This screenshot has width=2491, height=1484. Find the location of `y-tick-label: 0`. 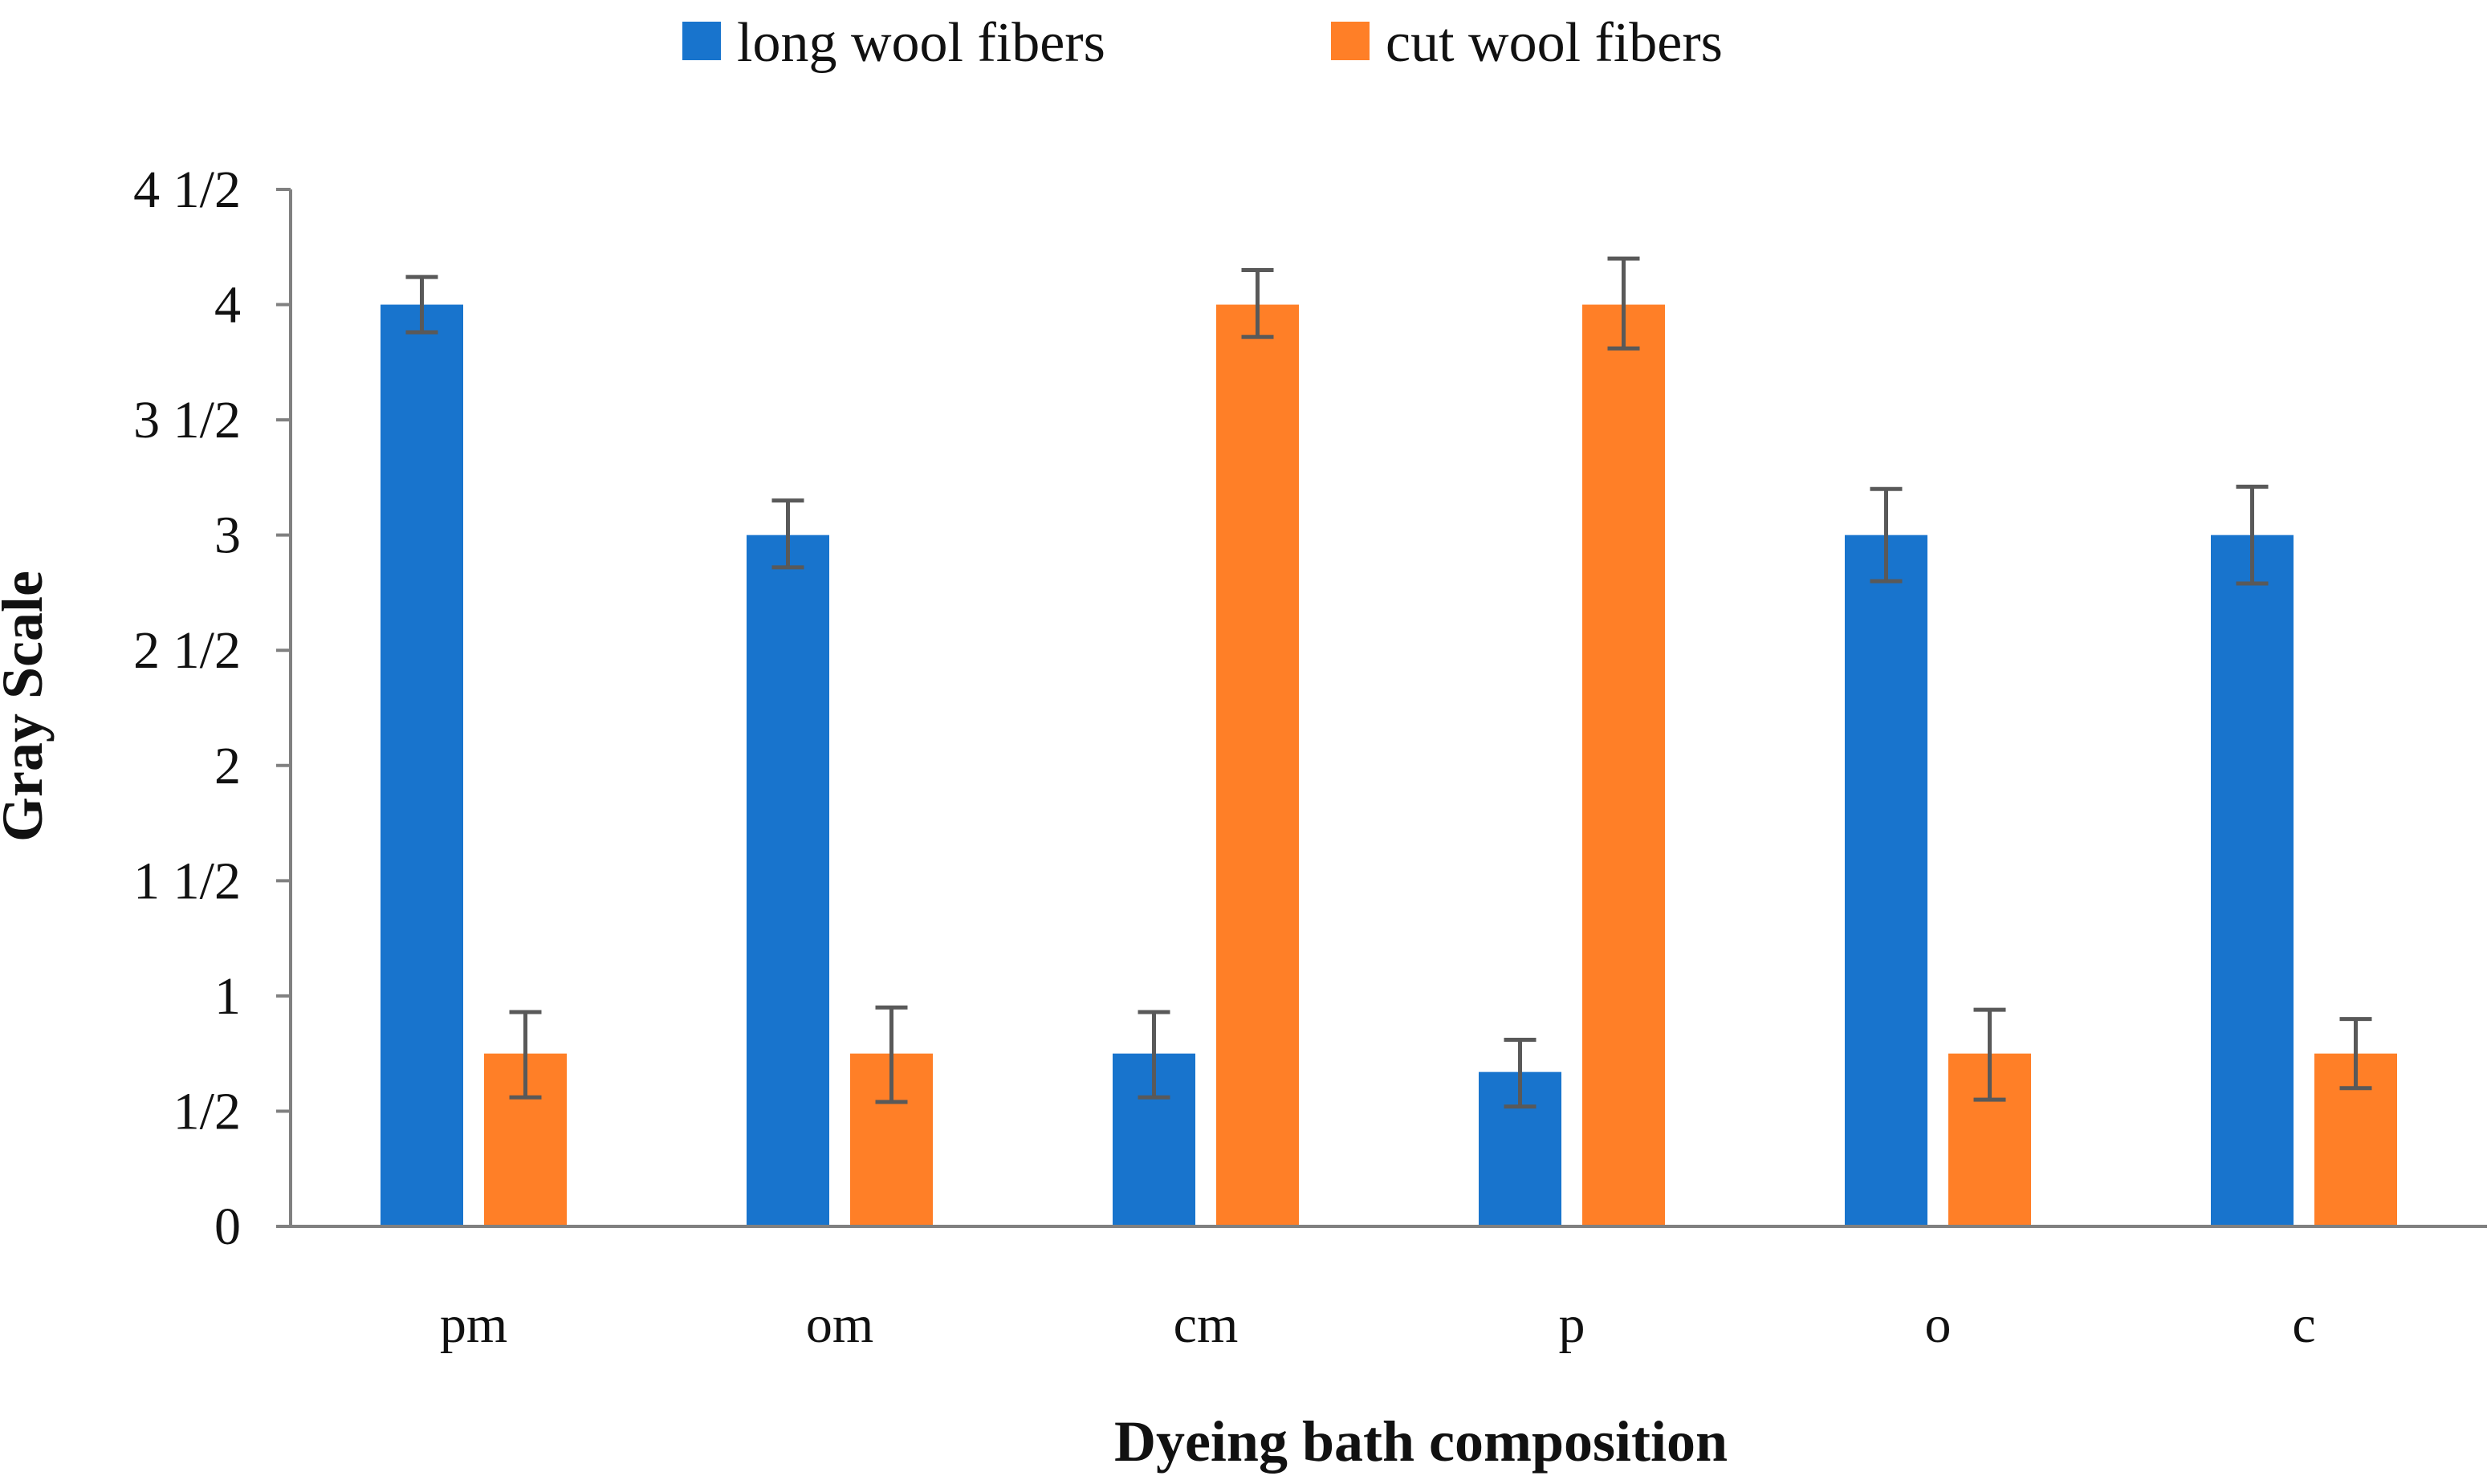

y-tick-label: 0 is located at coordinates (227, 1226).